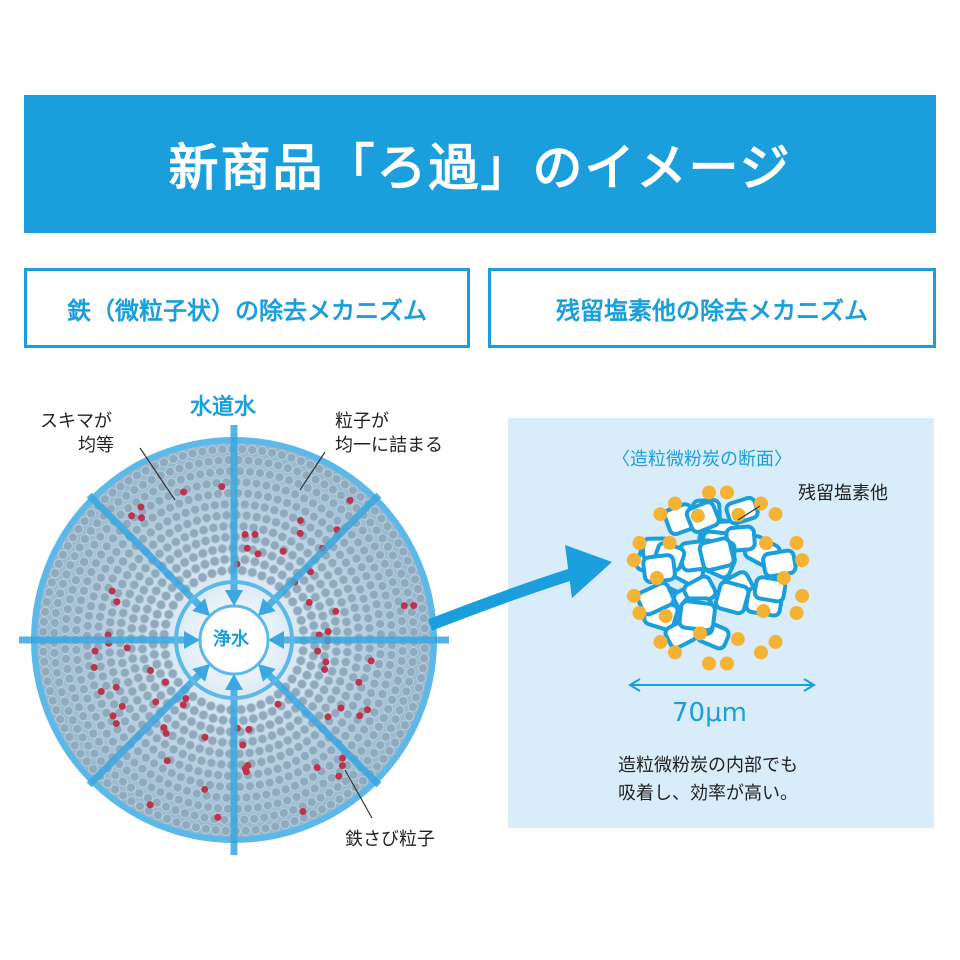  What do you see at coordinates (358, 794) in the screenshot?
I see `rust-pointer` at bounding box center [358, 794].